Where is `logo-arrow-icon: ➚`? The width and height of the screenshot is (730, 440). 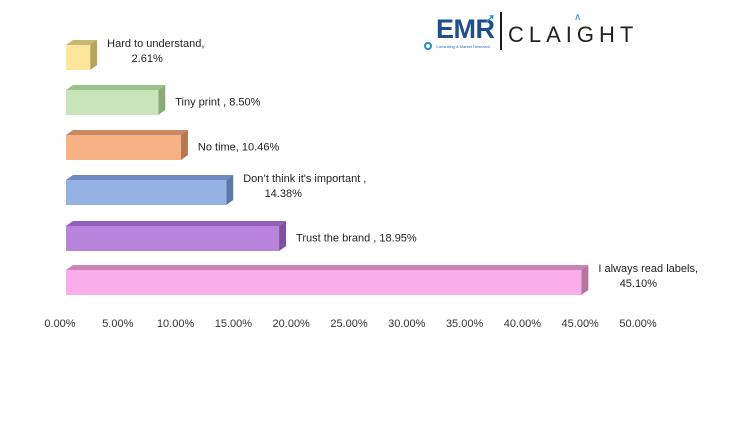
logo-arrow-icon: ➚ is located at coordinates (490, 18).